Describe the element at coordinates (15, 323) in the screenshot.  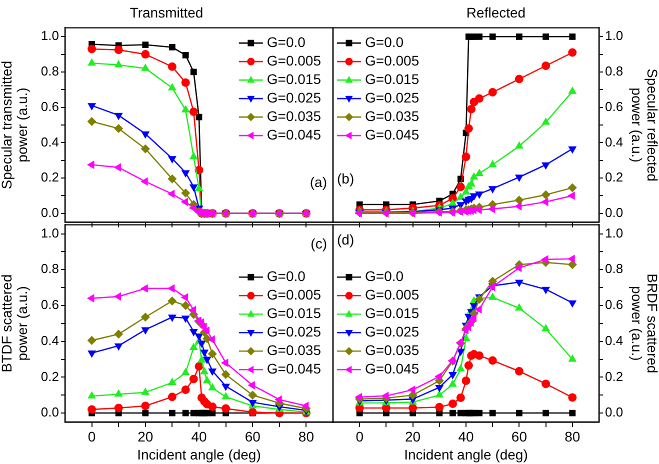
I see `y-axis-title: BTDF scattered power (a.u.)` at that location.